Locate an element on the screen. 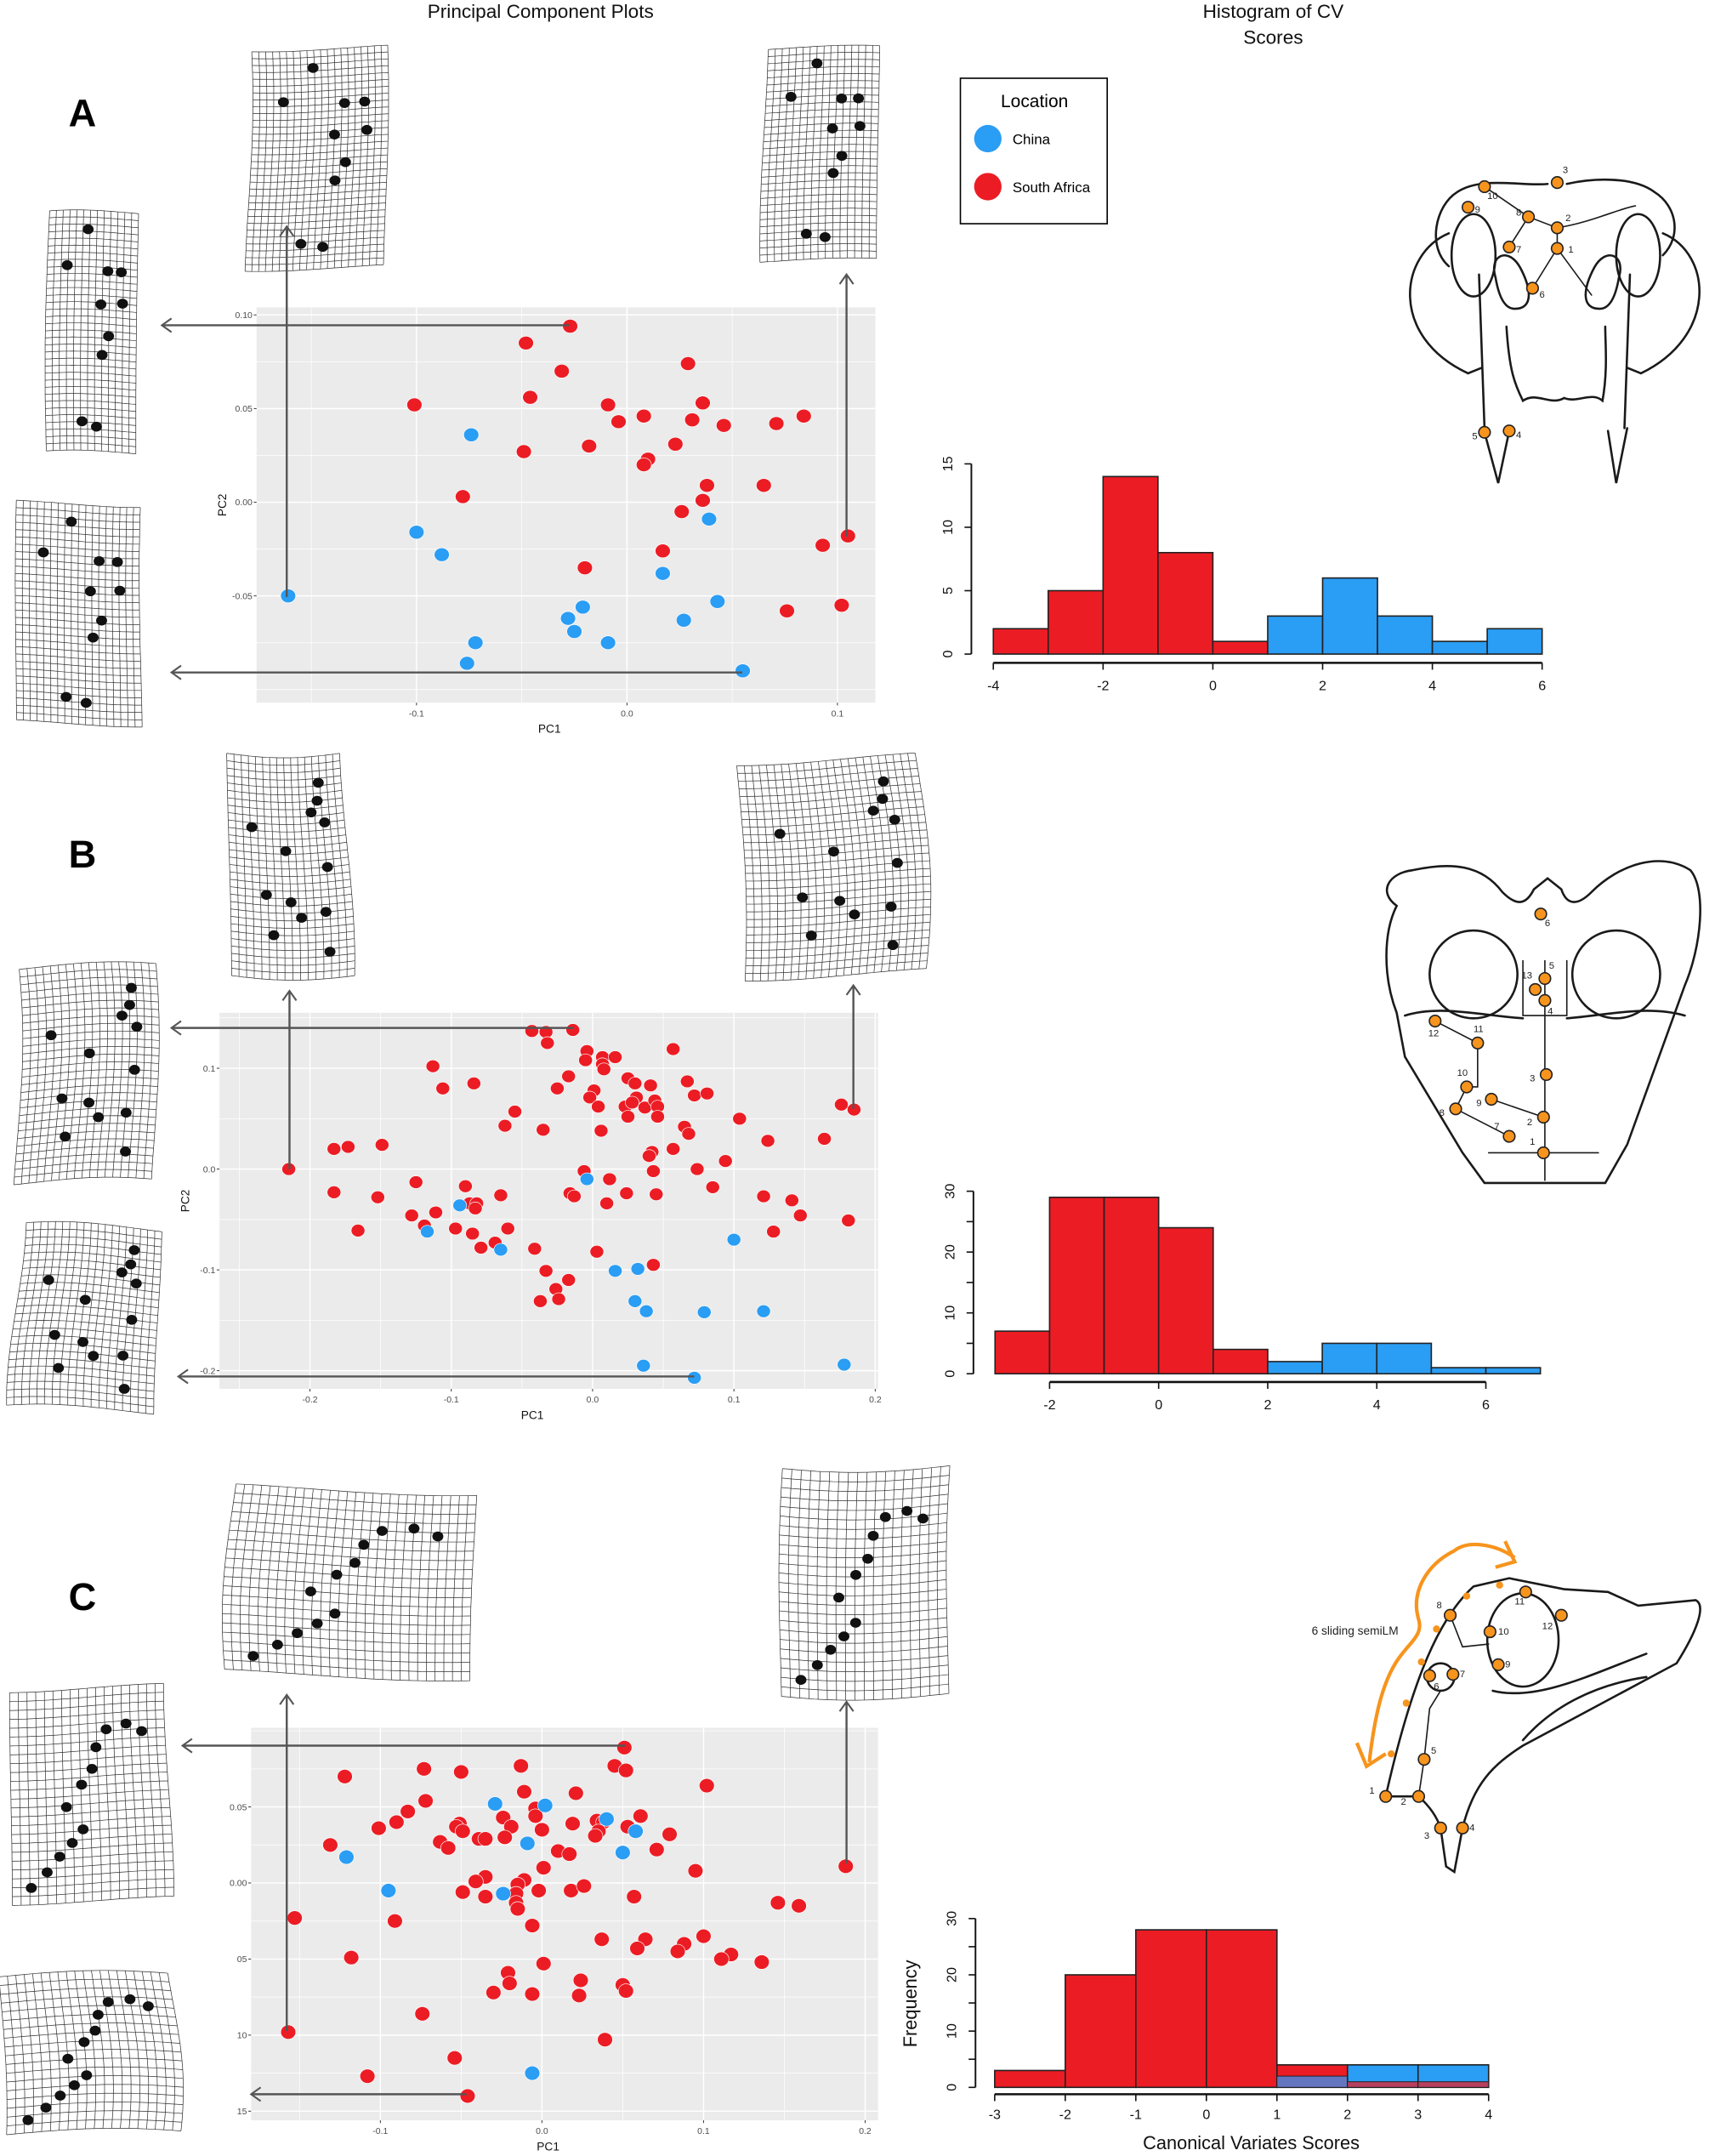  canine-right is located at coordinates (1618, 456).